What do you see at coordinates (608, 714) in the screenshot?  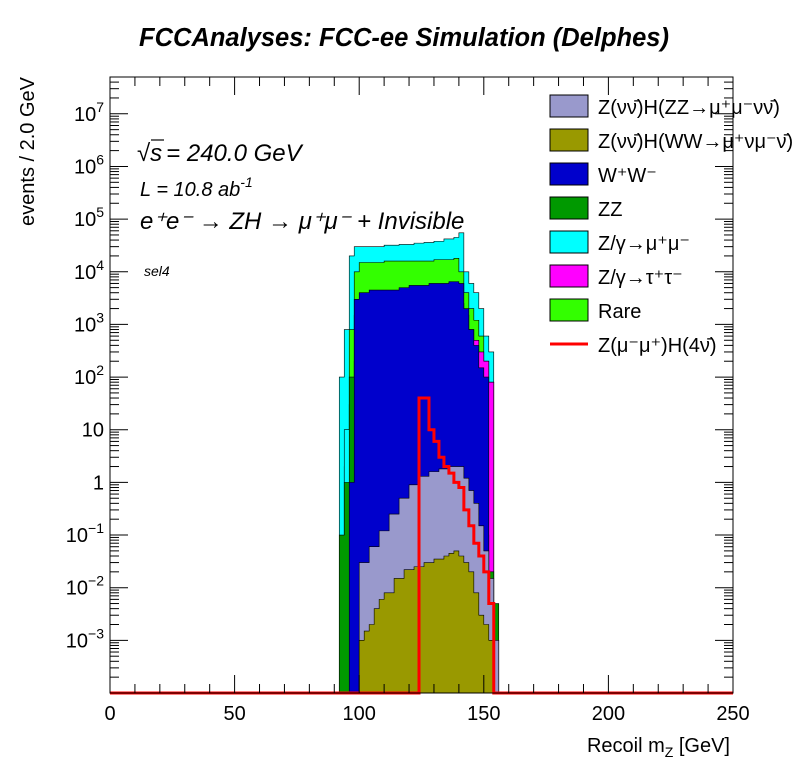 I see `x-tick-label: 200` at bounding box center [608, 714].